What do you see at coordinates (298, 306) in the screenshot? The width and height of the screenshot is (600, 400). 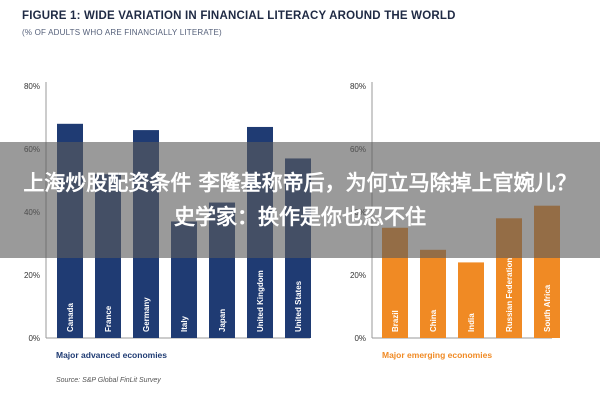 I see `bar-label-united-states: United States` at bounding box center [298, 306].